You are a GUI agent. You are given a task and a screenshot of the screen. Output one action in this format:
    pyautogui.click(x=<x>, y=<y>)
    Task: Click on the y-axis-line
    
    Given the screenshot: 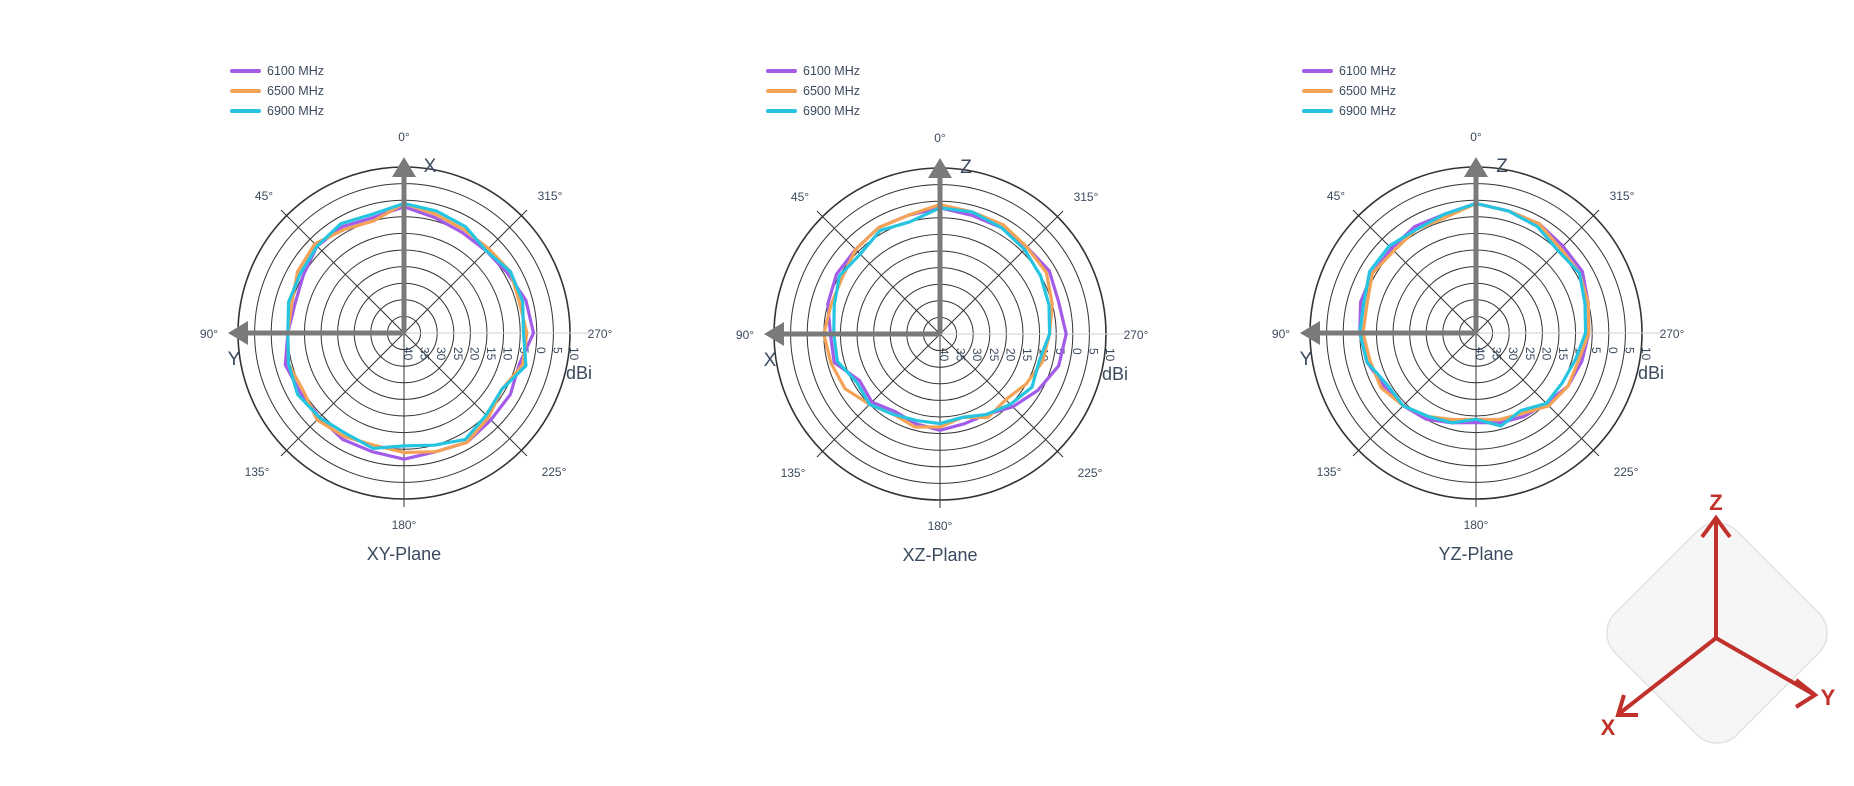 What is the action you would take?
    pyautogui.click(x=1764, y=666)
    